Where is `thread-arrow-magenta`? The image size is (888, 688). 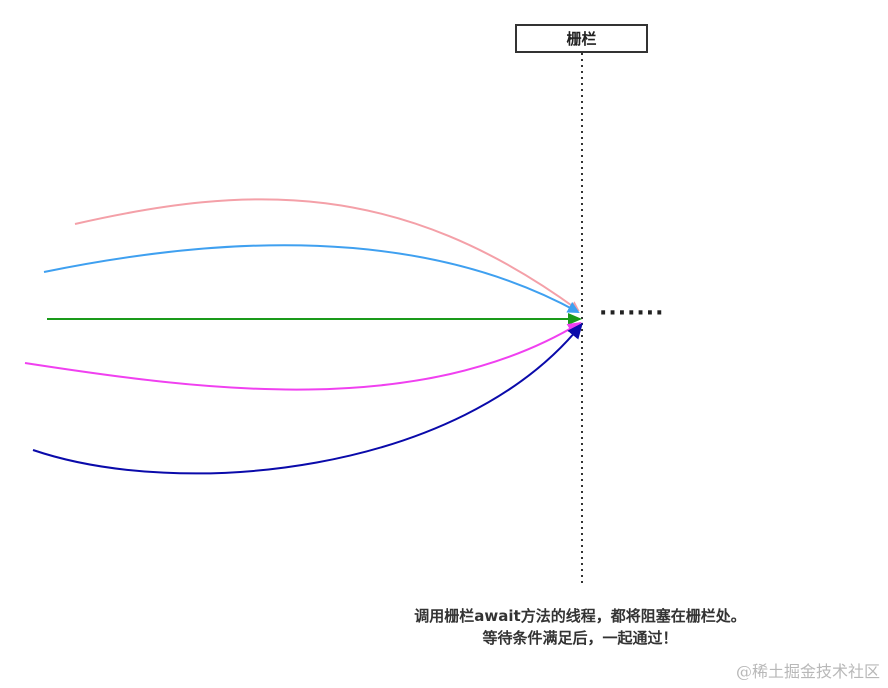 thread-arrow-magenta is located at coordinates (303, 356).